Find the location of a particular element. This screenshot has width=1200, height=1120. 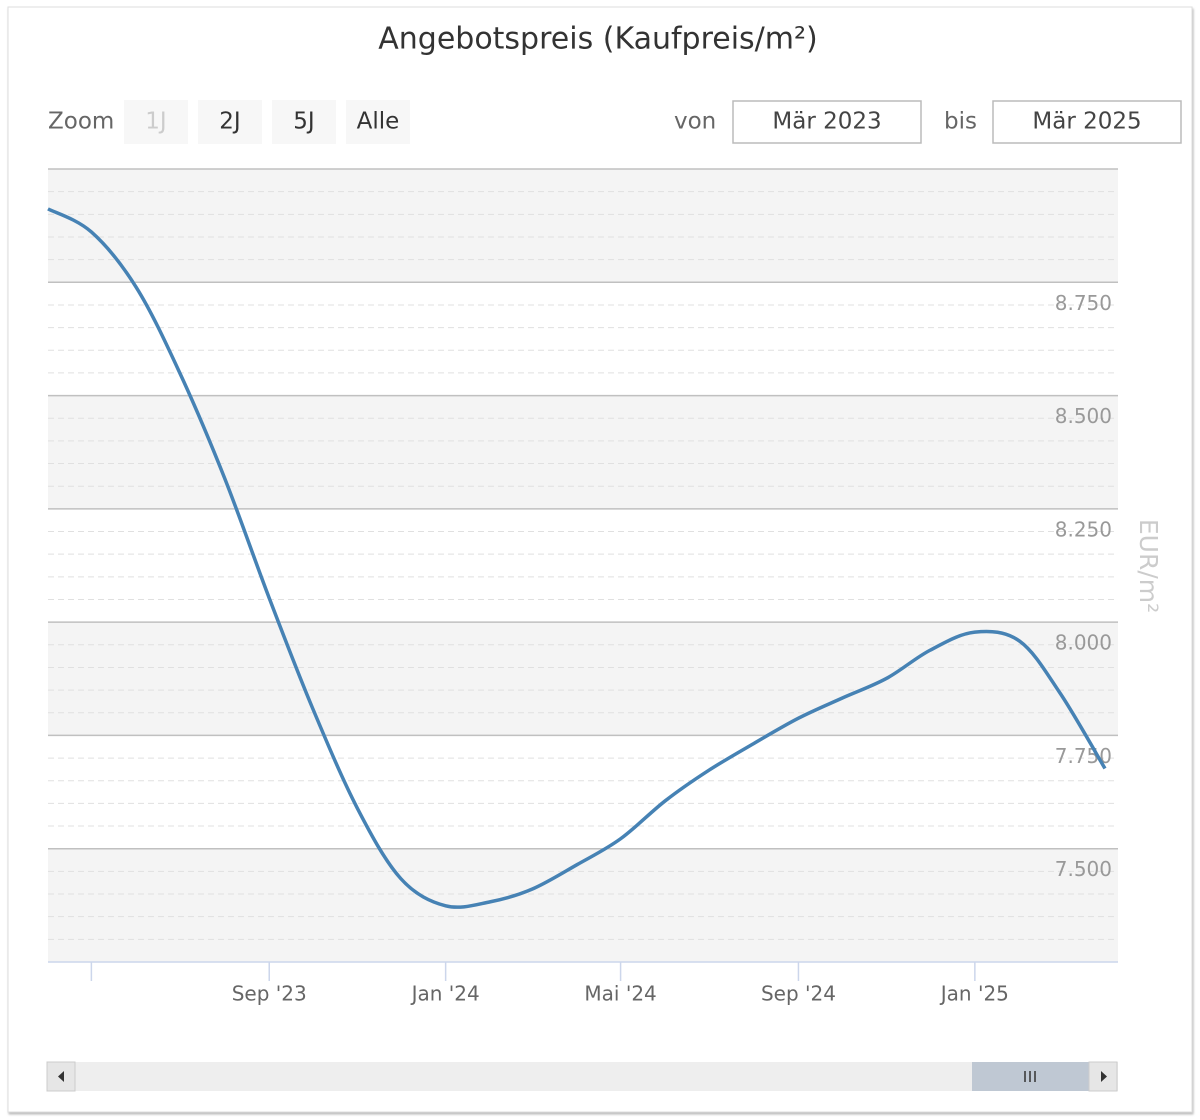

y-axis-title: EUR/m² is located at coordinates (1148, 566).